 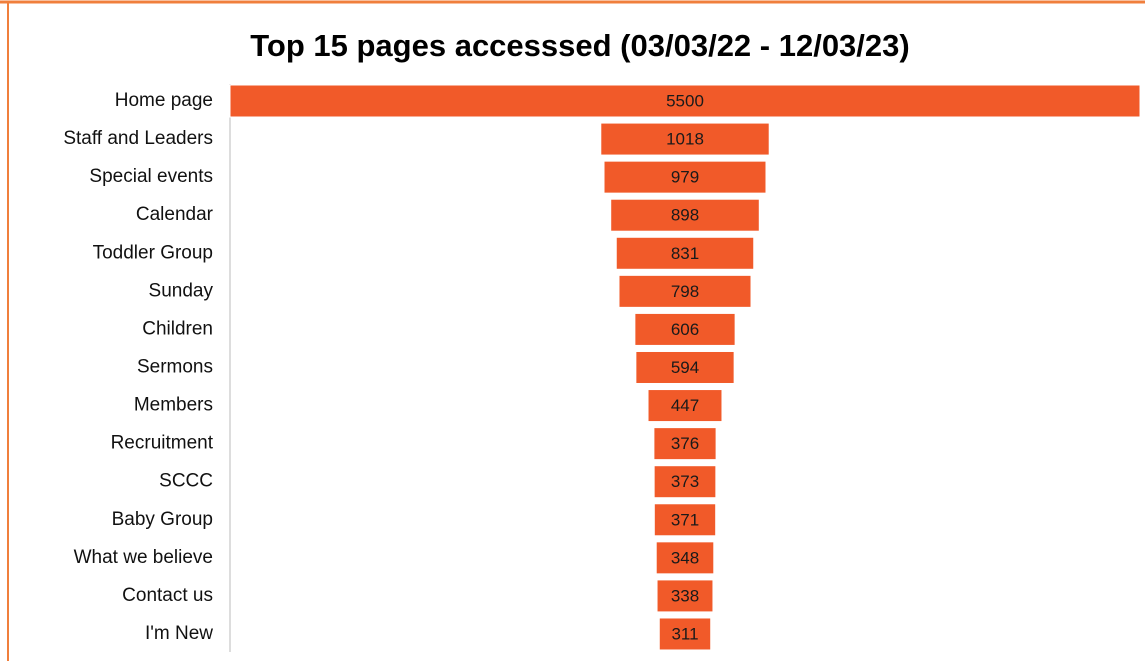 I want to click on value-label: 606, so click(x=685, y=329).